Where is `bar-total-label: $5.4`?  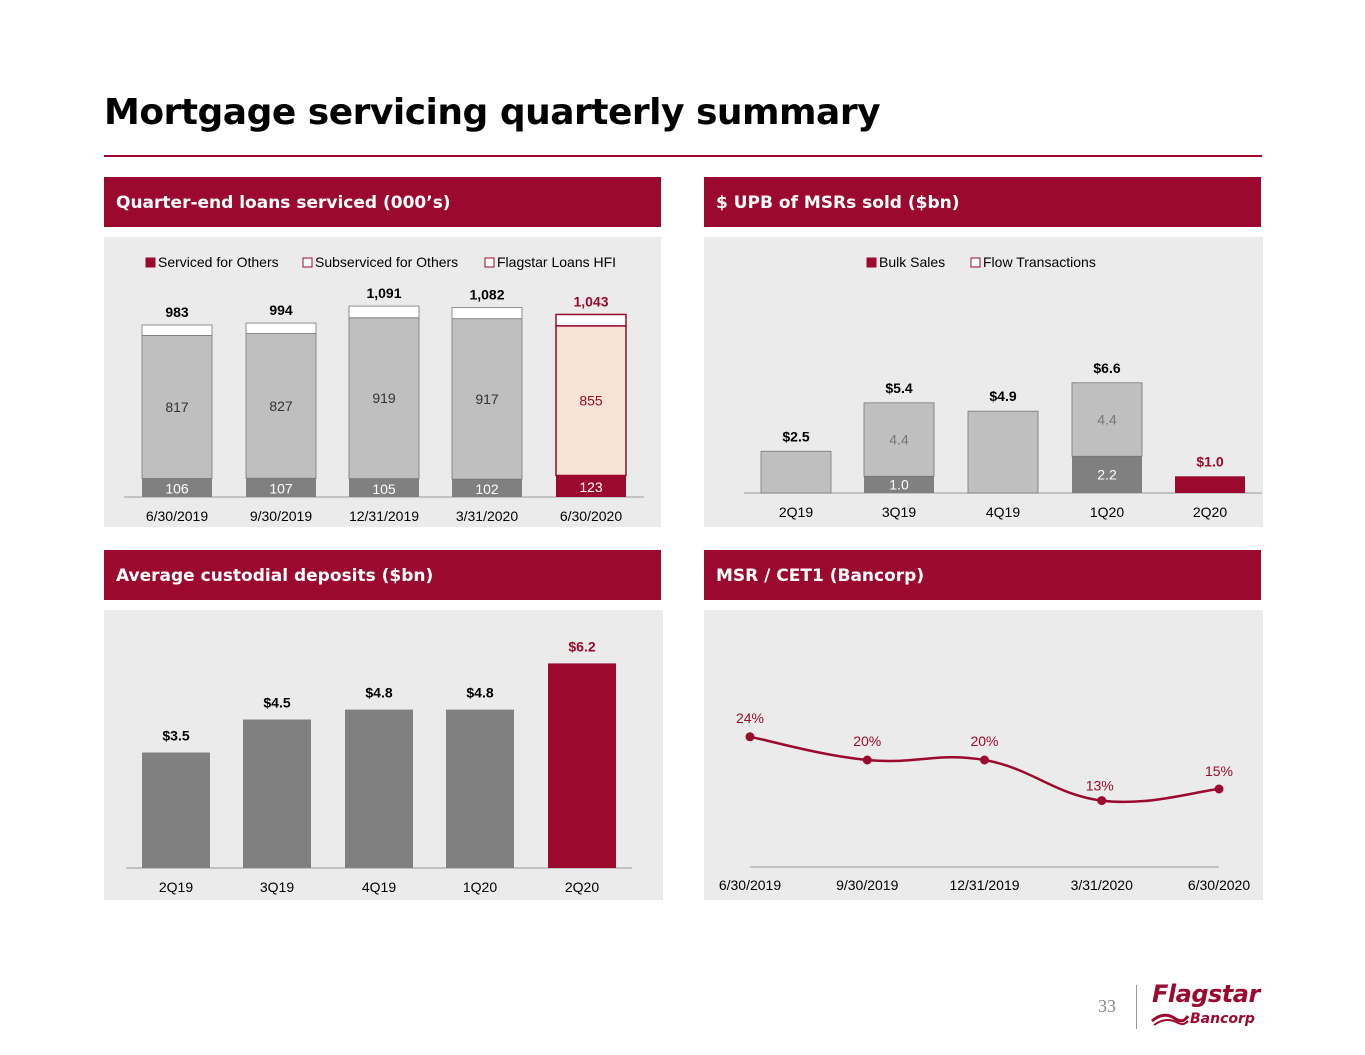 bar-total-label: $5.4 is located at coordinates (898, 388).